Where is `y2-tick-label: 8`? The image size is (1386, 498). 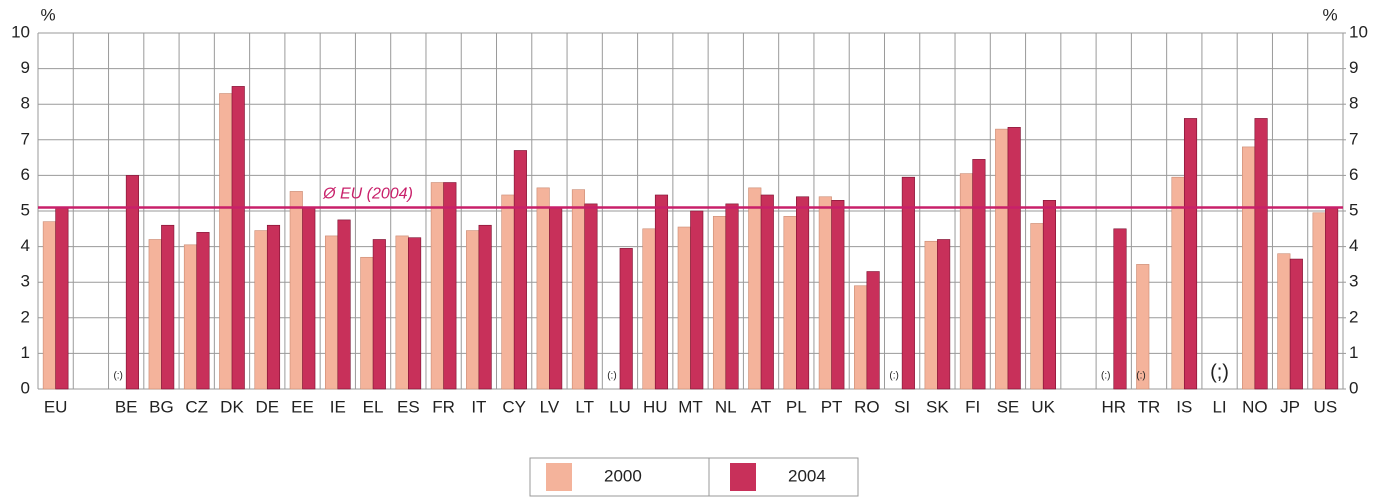 y2-tick-label: 8 is located at coordinates (1353, 103).